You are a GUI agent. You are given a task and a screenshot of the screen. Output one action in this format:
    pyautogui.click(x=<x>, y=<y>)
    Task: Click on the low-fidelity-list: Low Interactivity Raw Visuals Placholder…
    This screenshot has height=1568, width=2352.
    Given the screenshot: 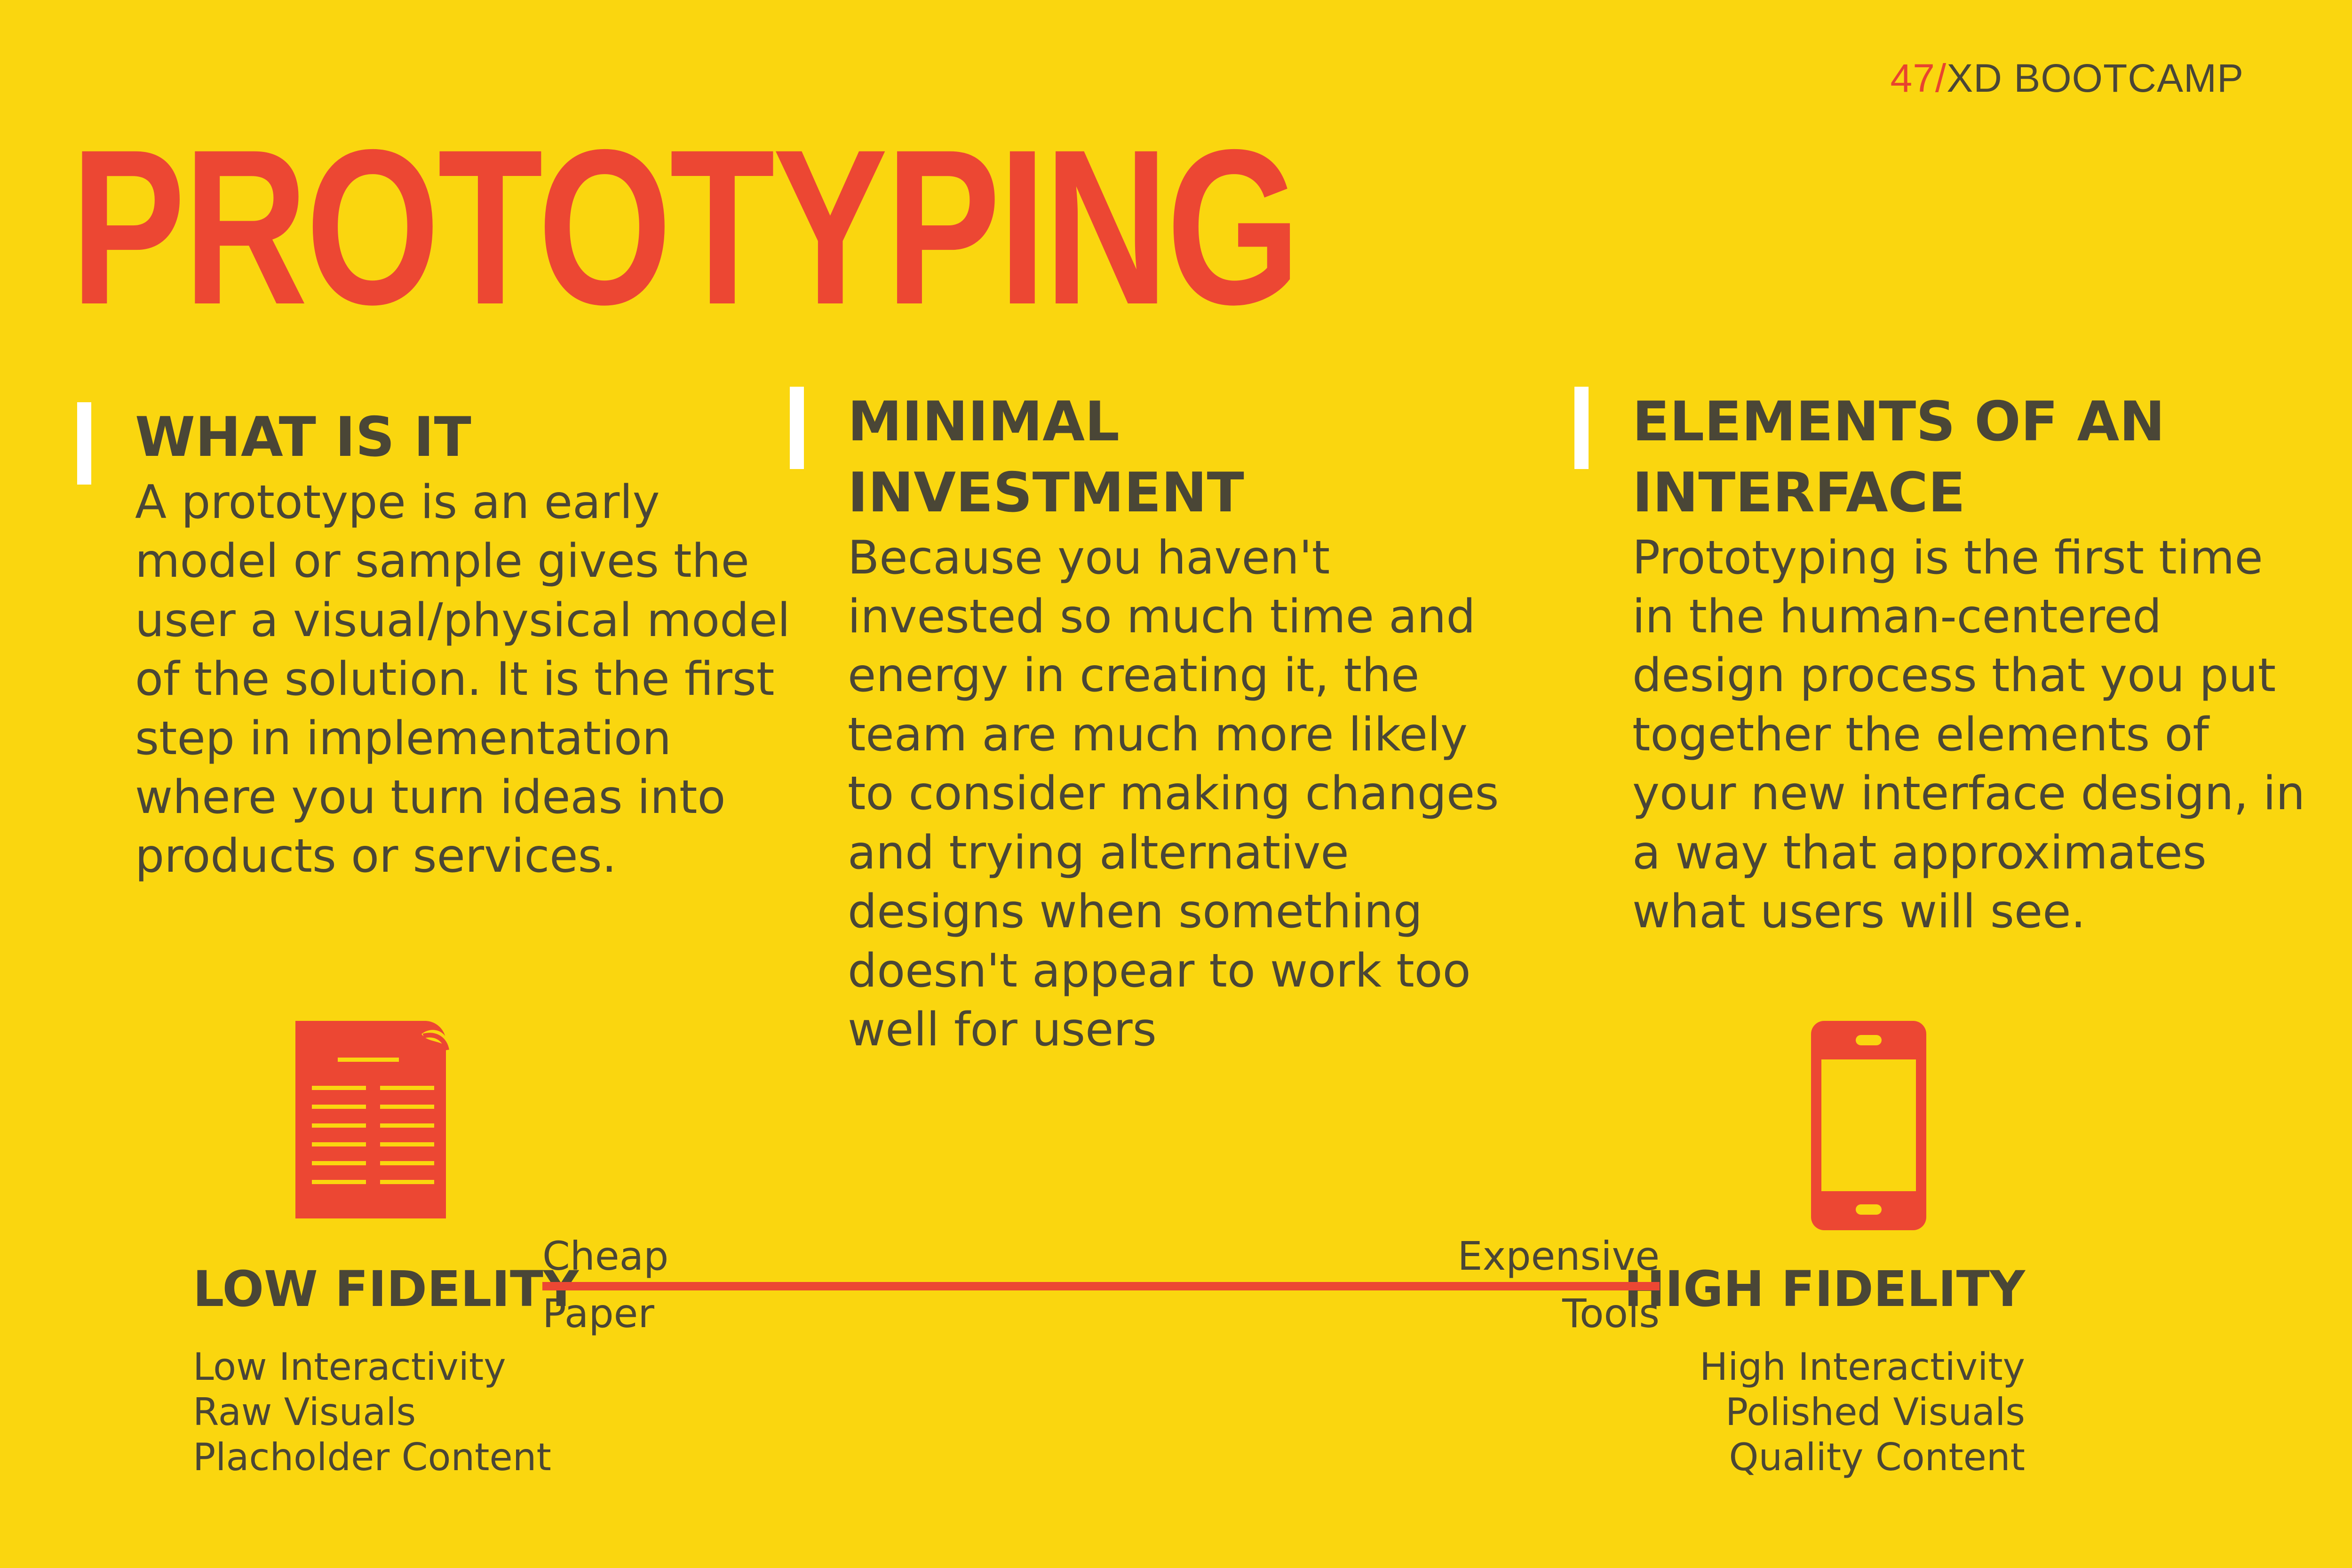 What is the action you would take?
    pyautogui.click(x=372, y=1412)
    